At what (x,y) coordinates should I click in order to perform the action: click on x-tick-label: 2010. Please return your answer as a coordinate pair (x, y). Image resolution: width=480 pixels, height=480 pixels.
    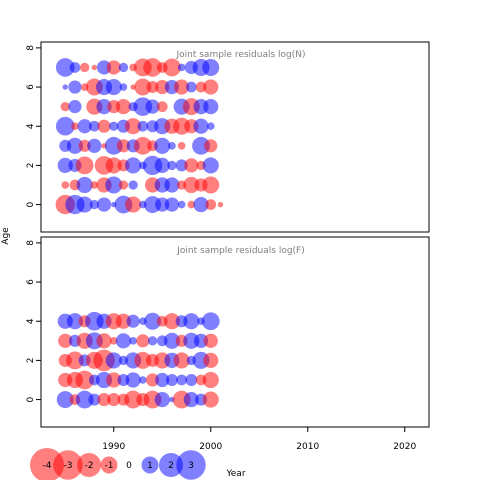
    Looking at the image, I should click on (307, 447).